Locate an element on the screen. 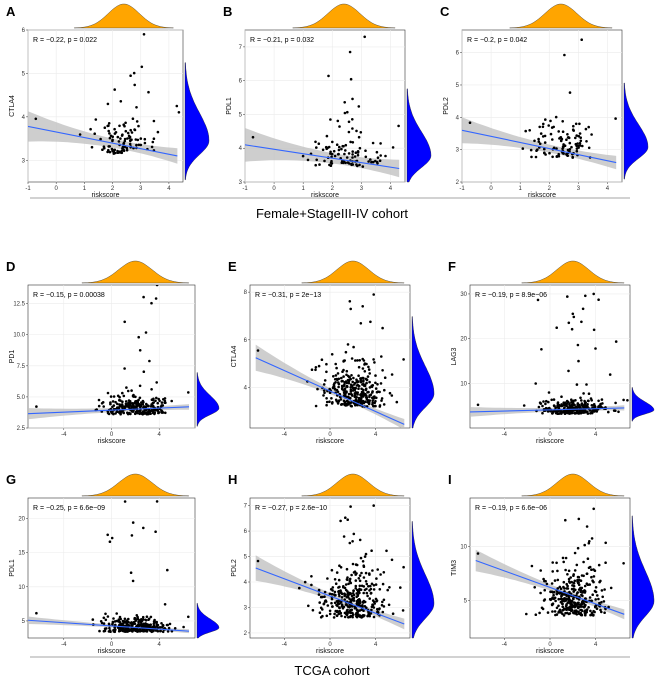 The width and height of the screenshot is (669, 678). y-tick-label: 10 is located at coordinates (463, 547).